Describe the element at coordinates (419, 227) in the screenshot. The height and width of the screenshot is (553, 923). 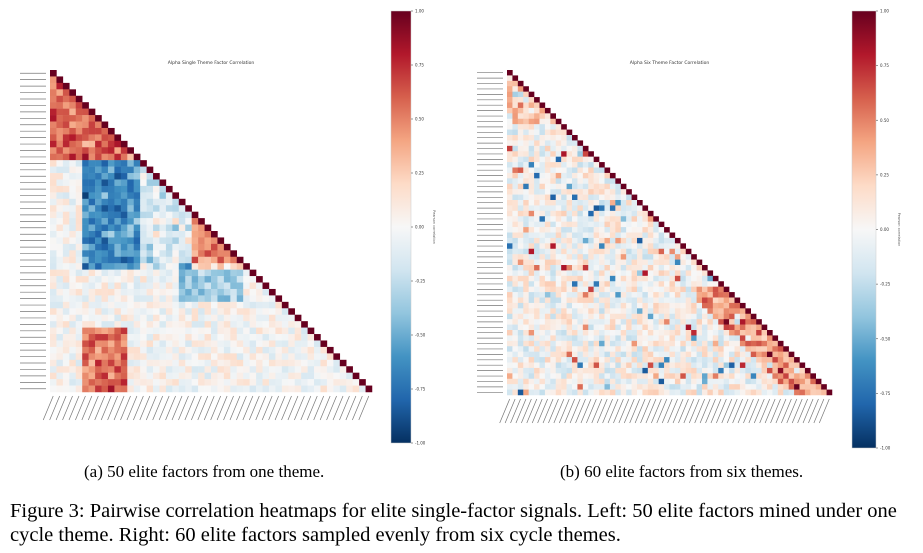
I see `colorbar-tick-label: 0.00` at that location.